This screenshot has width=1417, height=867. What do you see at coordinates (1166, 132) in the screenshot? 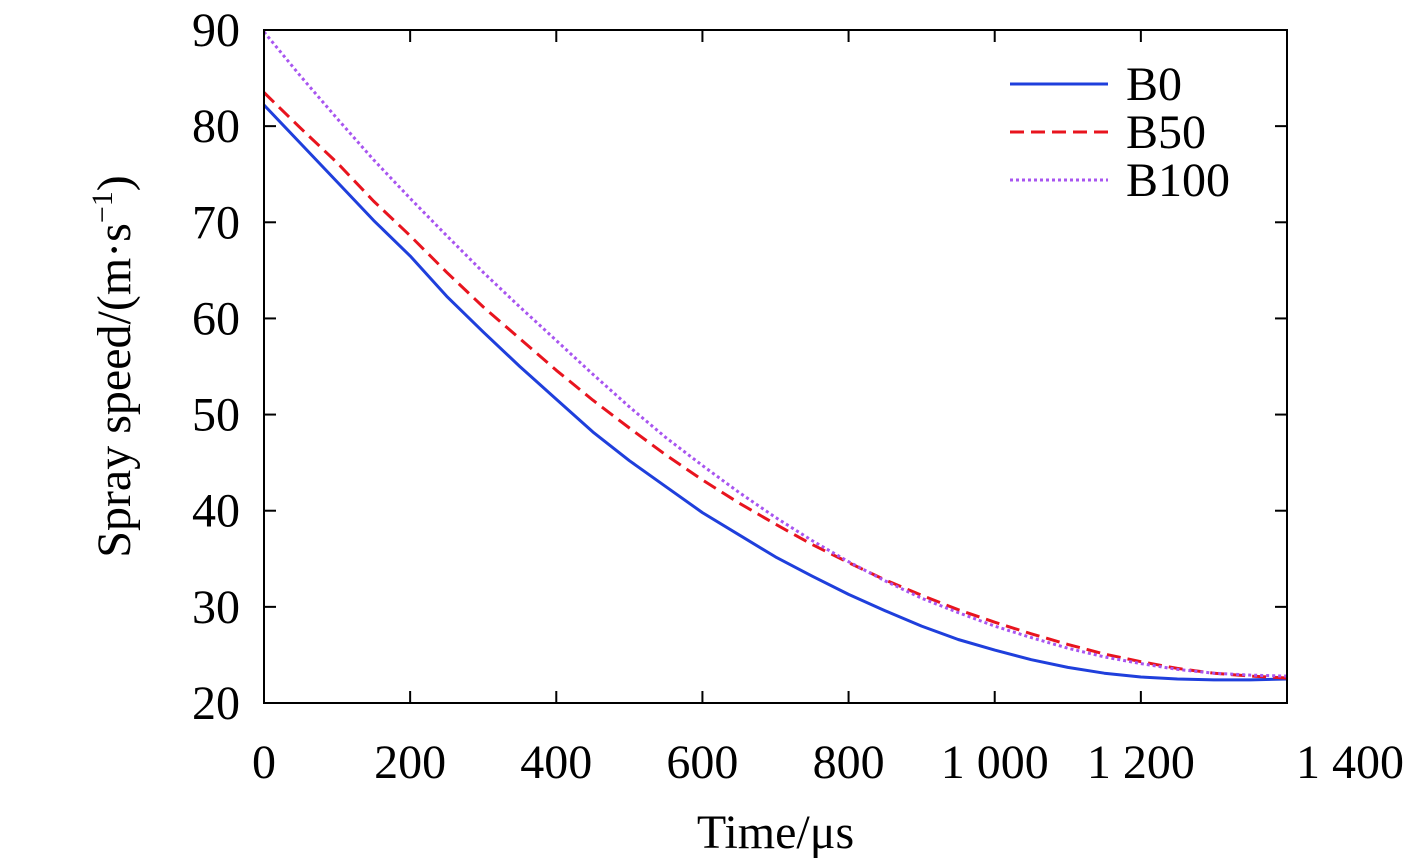
I see `legend-label-b50: B50` at bounding box center [1166, 132].